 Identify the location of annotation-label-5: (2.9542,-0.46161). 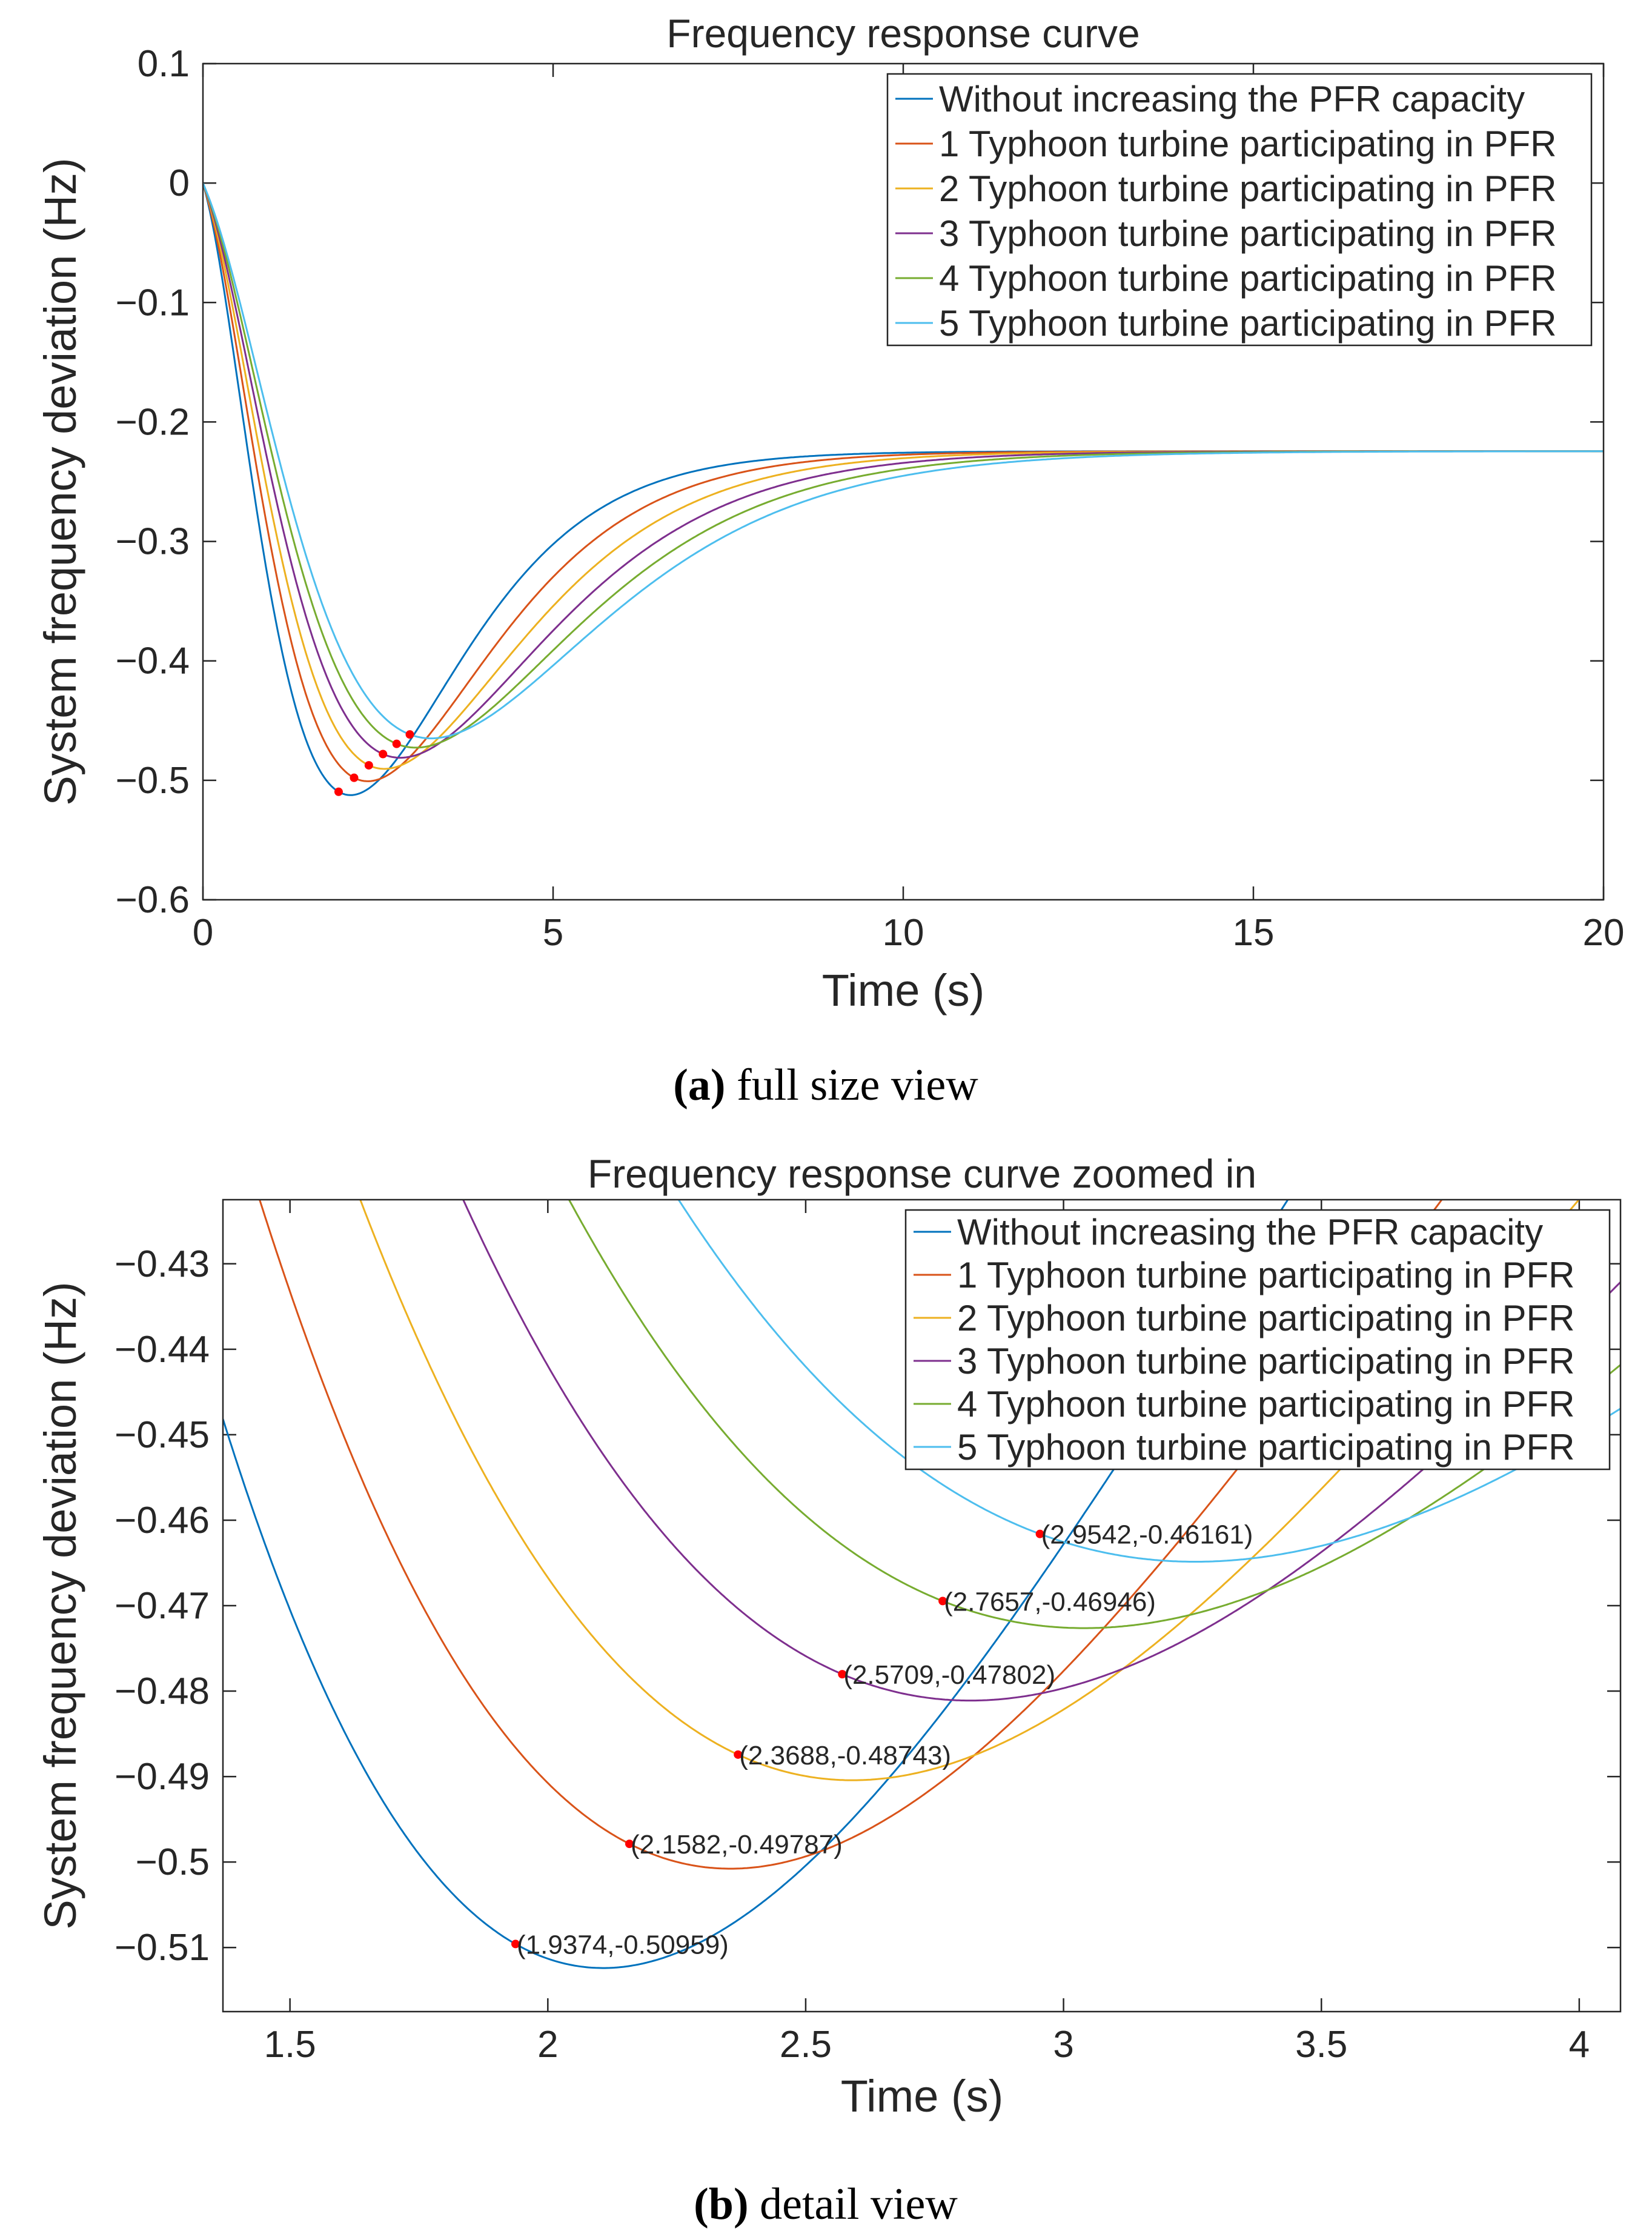
(1147, 1535).